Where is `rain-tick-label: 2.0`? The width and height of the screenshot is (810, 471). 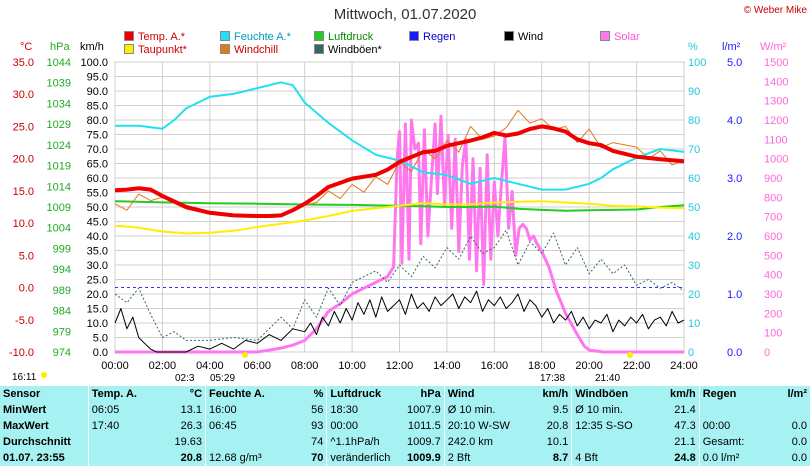
rain-tick-label: 2.0 is located at coordinates (734, 237).